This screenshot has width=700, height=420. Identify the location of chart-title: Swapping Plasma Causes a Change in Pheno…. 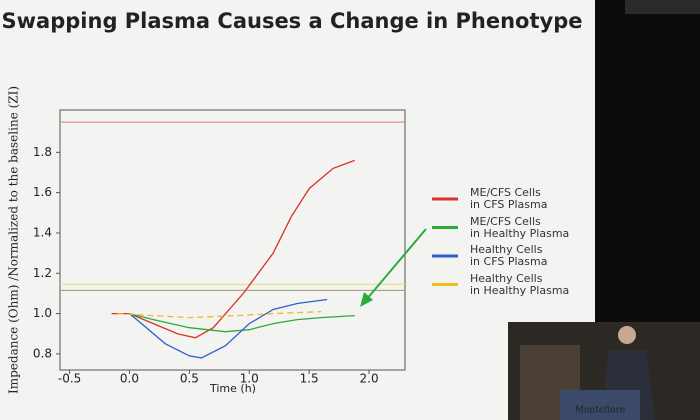
(292, 21).